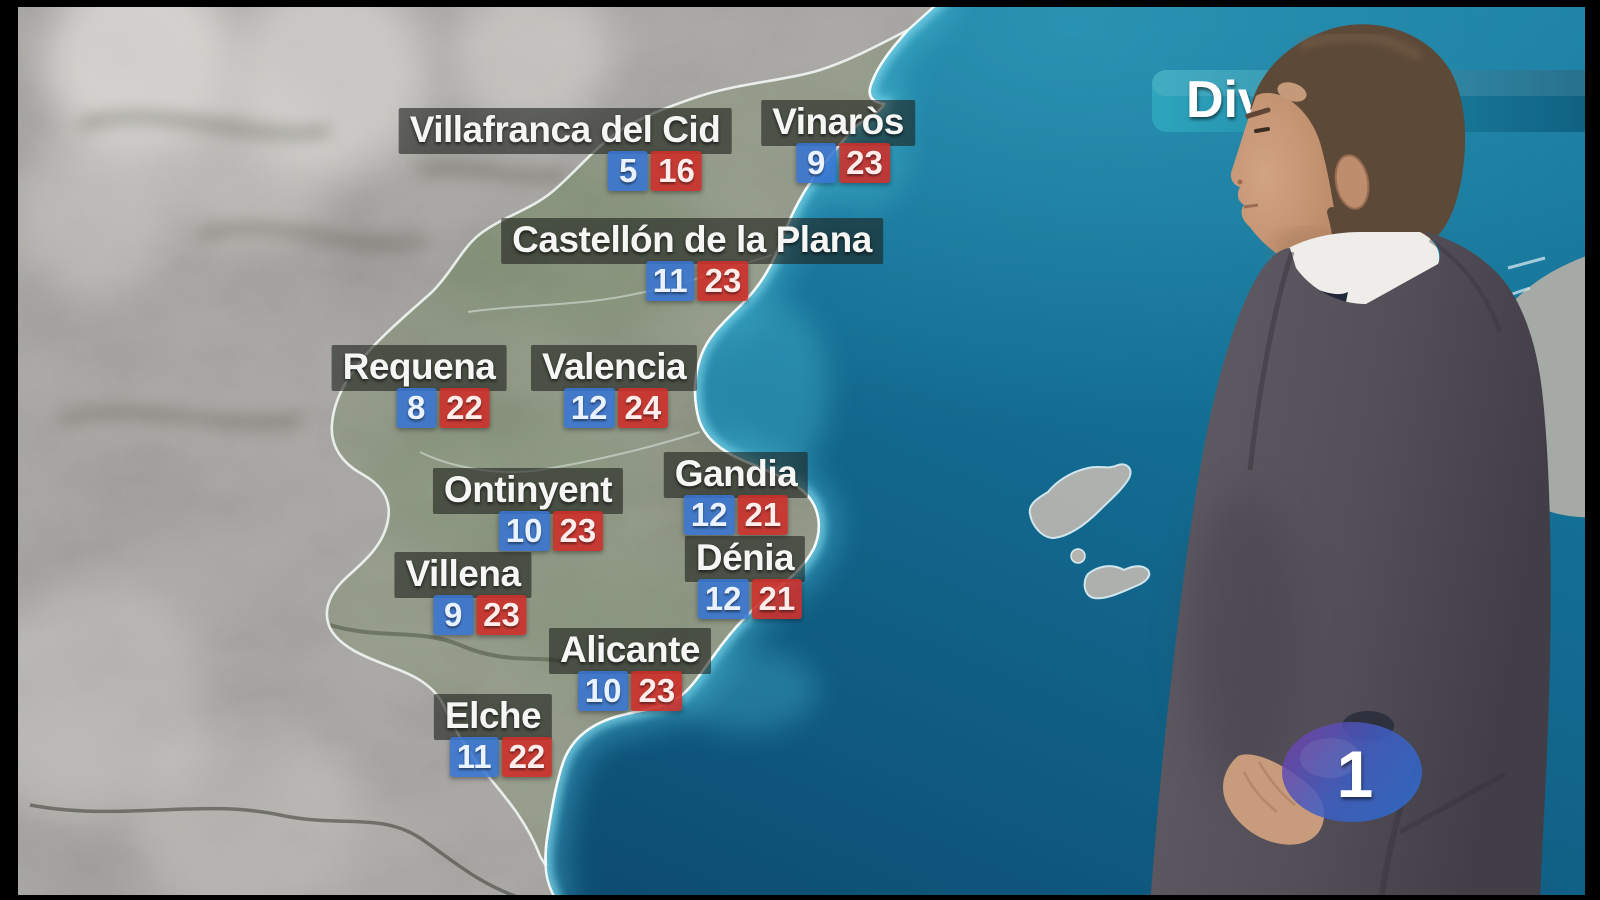 This screenshot has width=1600, height=900. I want to click on channel-logo: 1, so click(1352, 766).